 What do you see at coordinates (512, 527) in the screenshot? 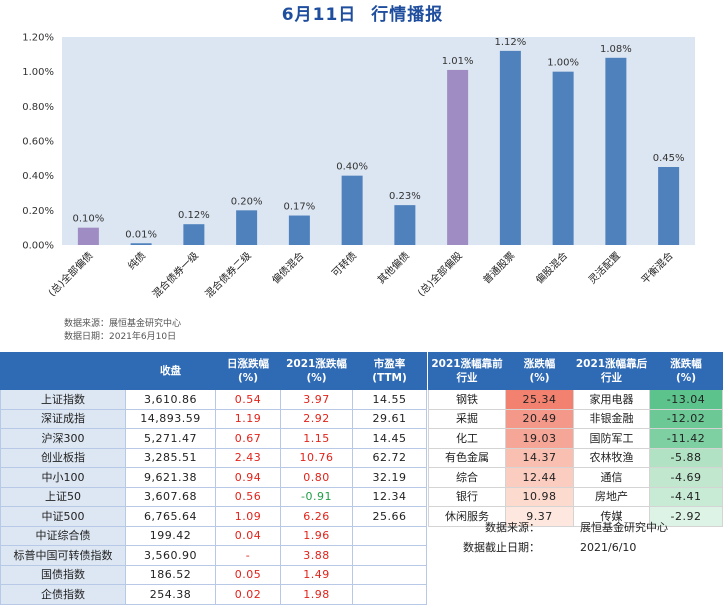
I see `table-source-label: 数据来源：` at bounding box center [512, 527].